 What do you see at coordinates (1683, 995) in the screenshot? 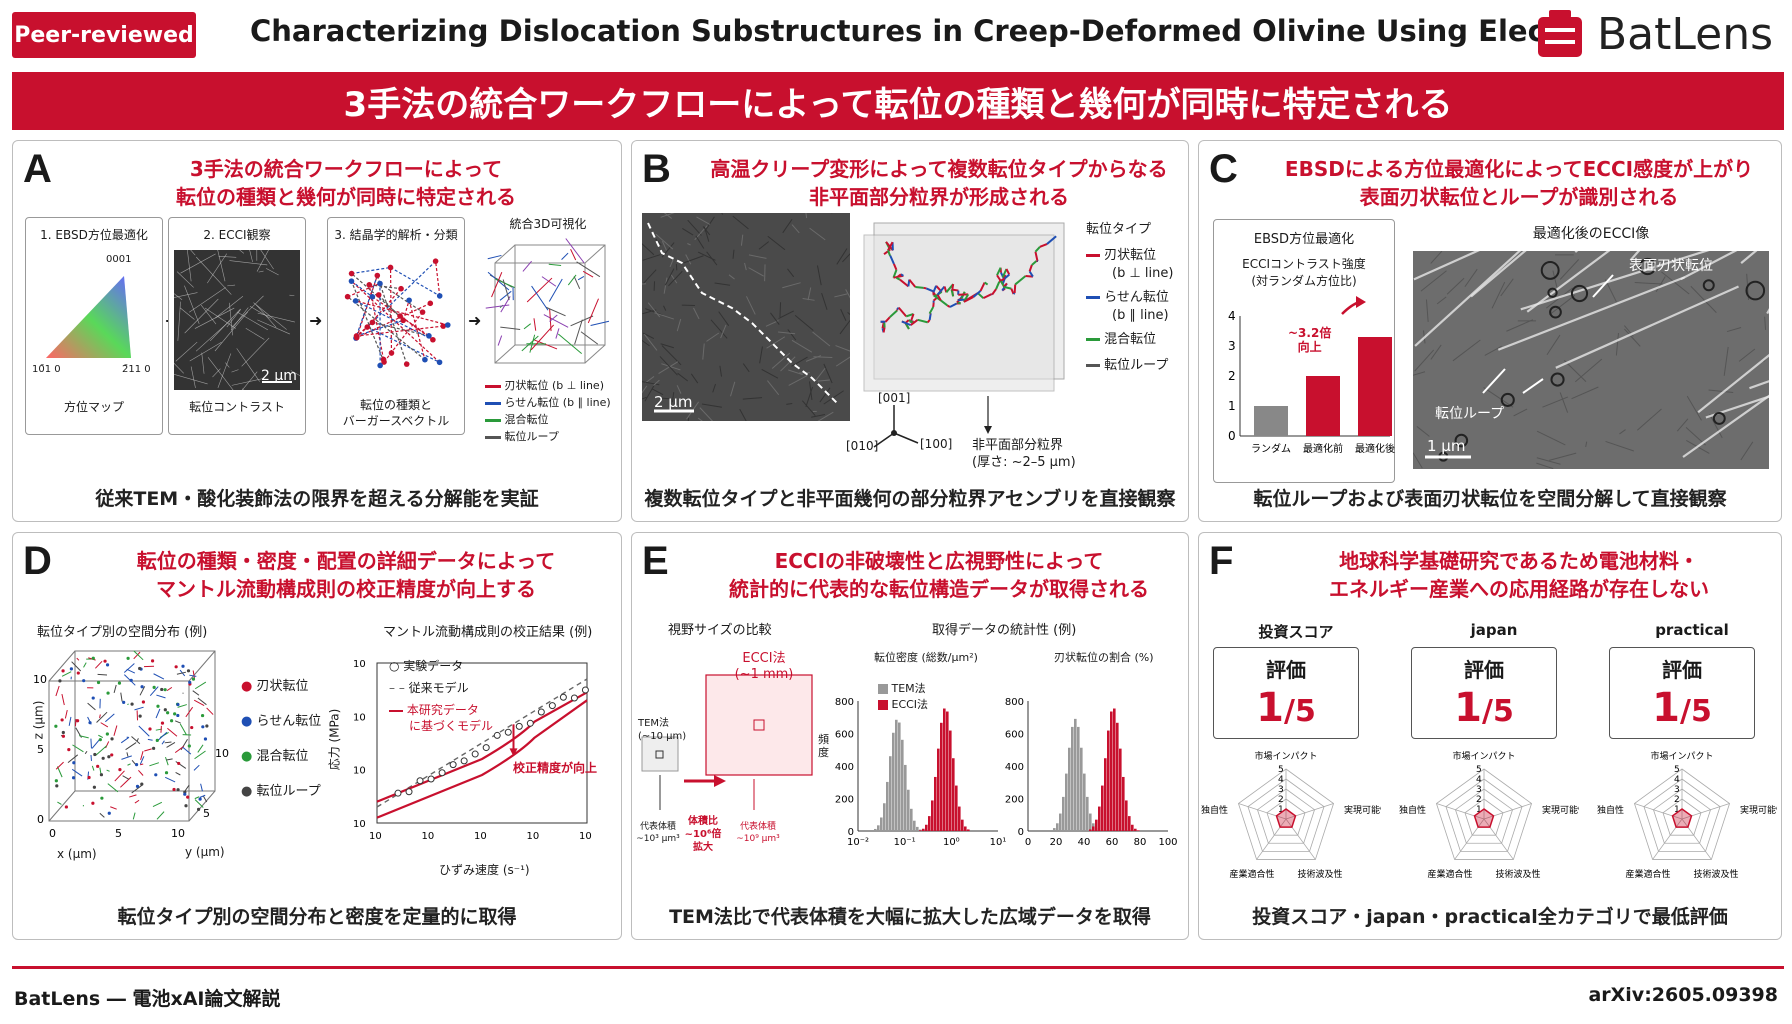
I see `footer-arxiv: arXiv:2605.09398` at bounding box center [1683, 995].